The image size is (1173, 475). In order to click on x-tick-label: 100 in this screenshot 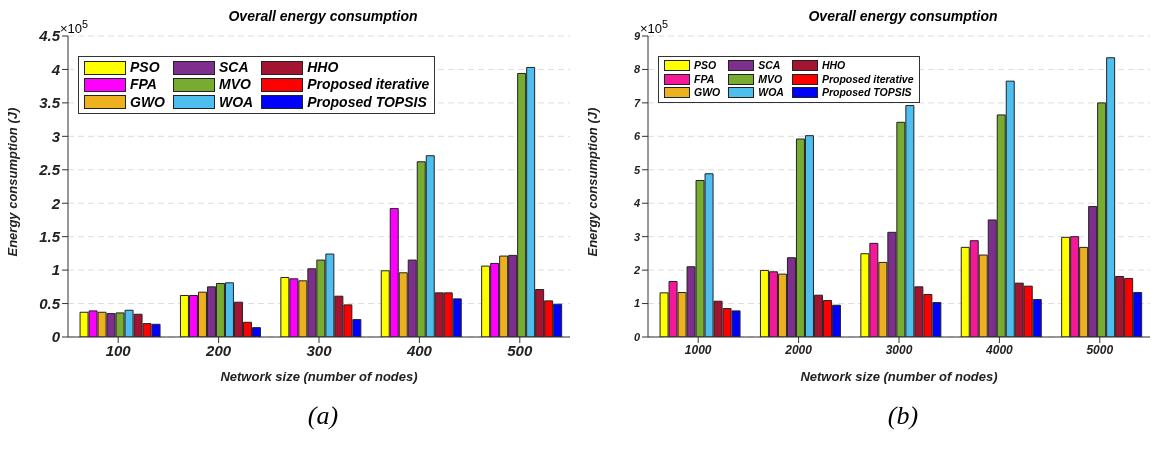, I will do `click(118, 350)`.